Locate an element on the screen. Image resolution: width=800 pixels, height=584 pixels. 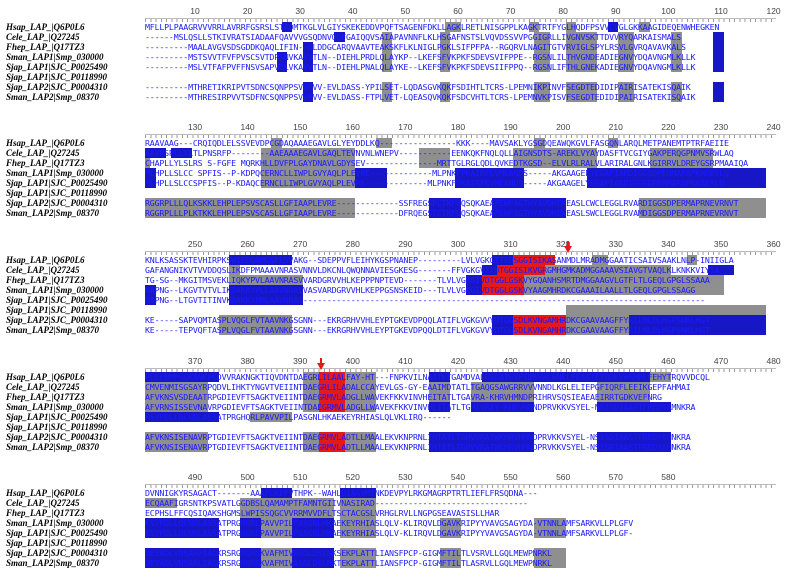
position-ruler: 250 260 270 280 290 300 310 320 330 340 350 360 is located at coordinates (400, 245).